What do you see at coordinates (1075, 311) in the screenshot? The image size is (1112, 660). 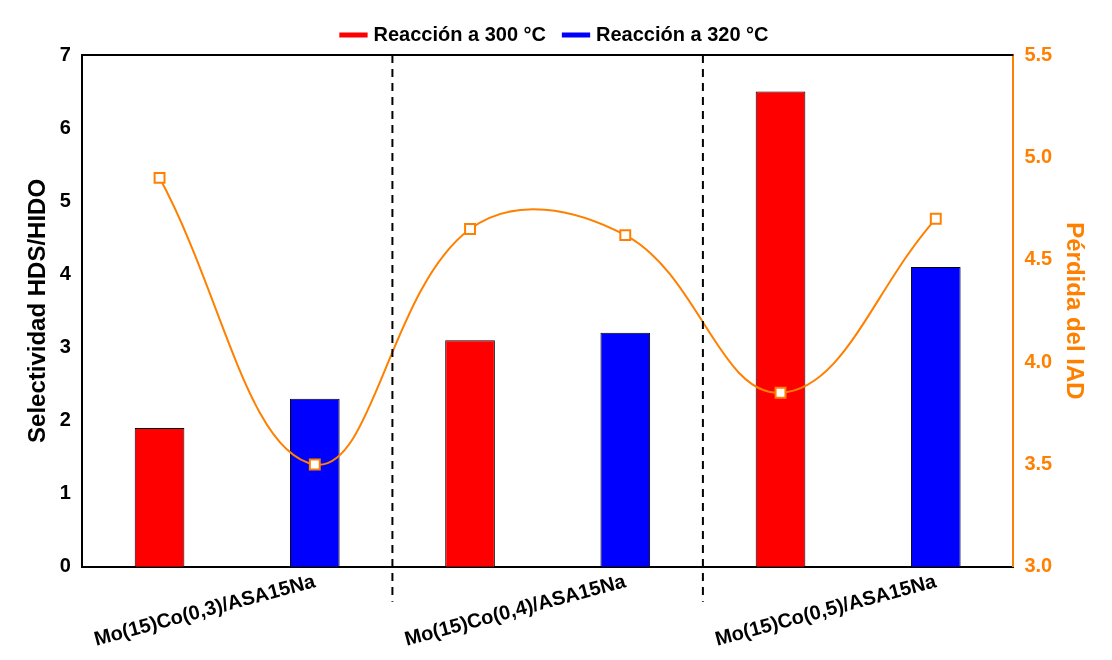 I see `y2-axis-title: Pérdida del IAD` at bounding box center [1075, 311].